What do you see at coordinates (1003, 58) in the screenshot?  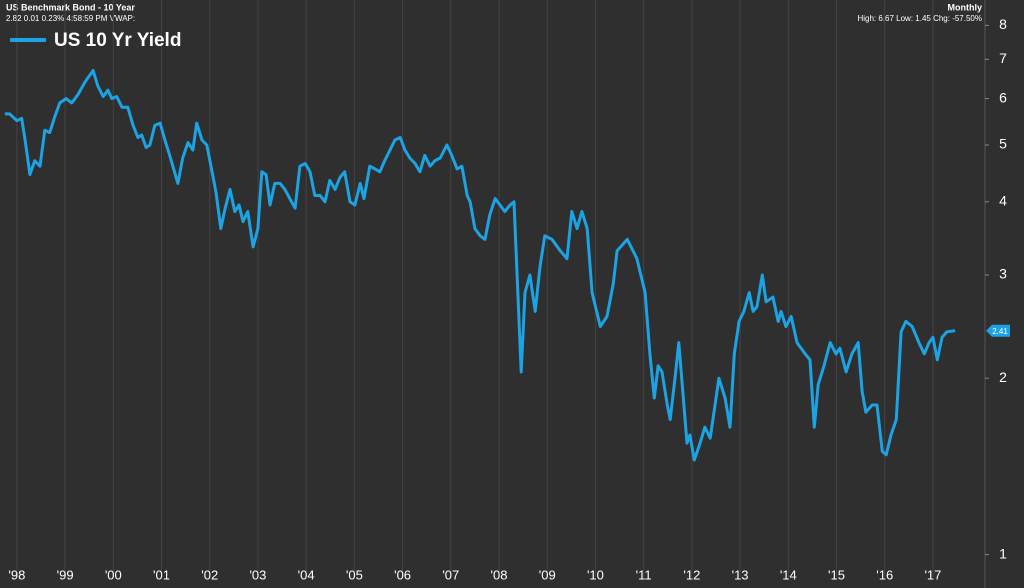 I see `y-tick-label: 7` at bounding box center [1003, 58].